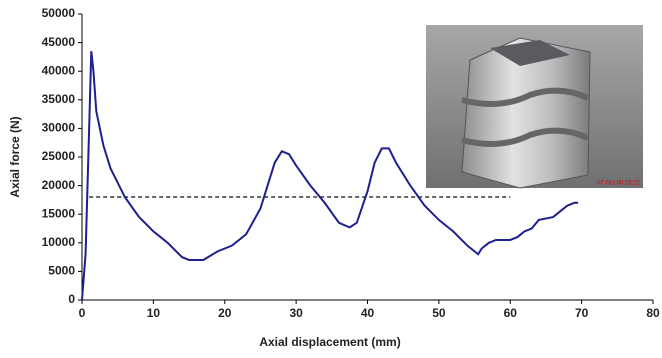  What do you see at coordinates (329, 342) in the screenshot?
I see `x-axis-label: Axial displacement (mm)` at bounding box center [329, 342].